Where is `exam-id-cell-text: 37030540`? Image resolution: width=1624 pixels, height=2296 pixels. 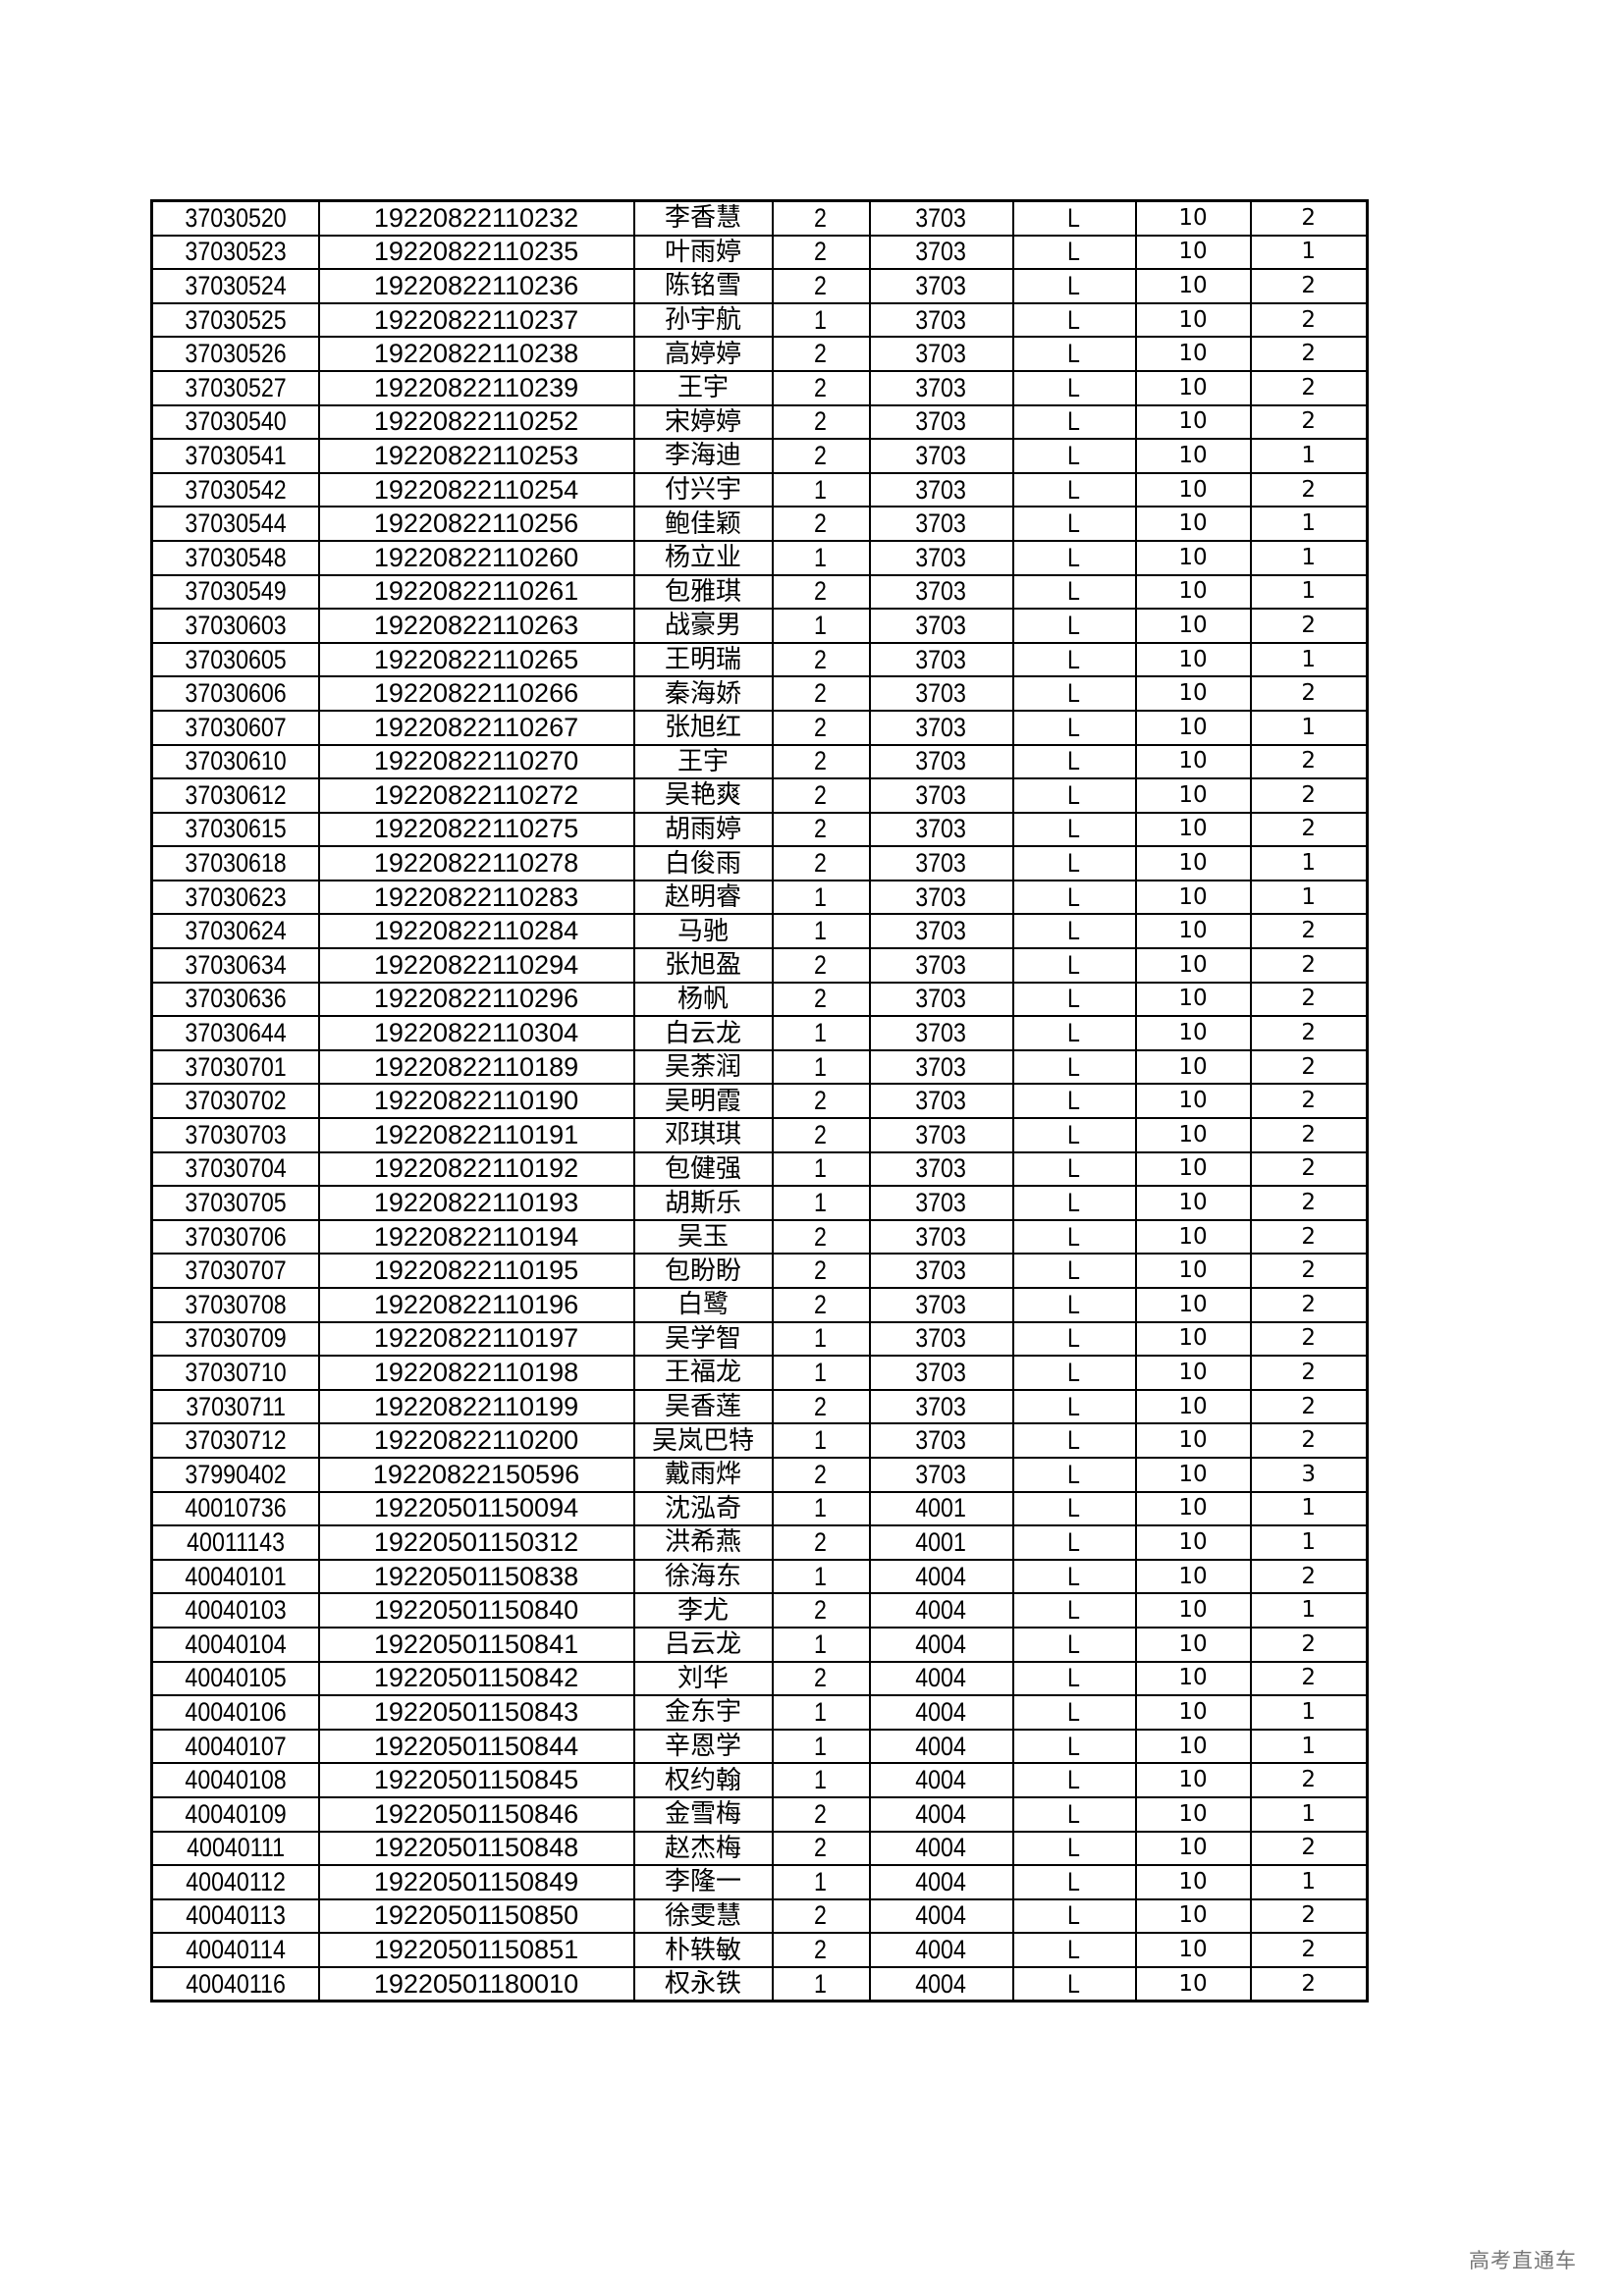
exam-id-cell-text: 37030540 is located at coordinates (236, 422).